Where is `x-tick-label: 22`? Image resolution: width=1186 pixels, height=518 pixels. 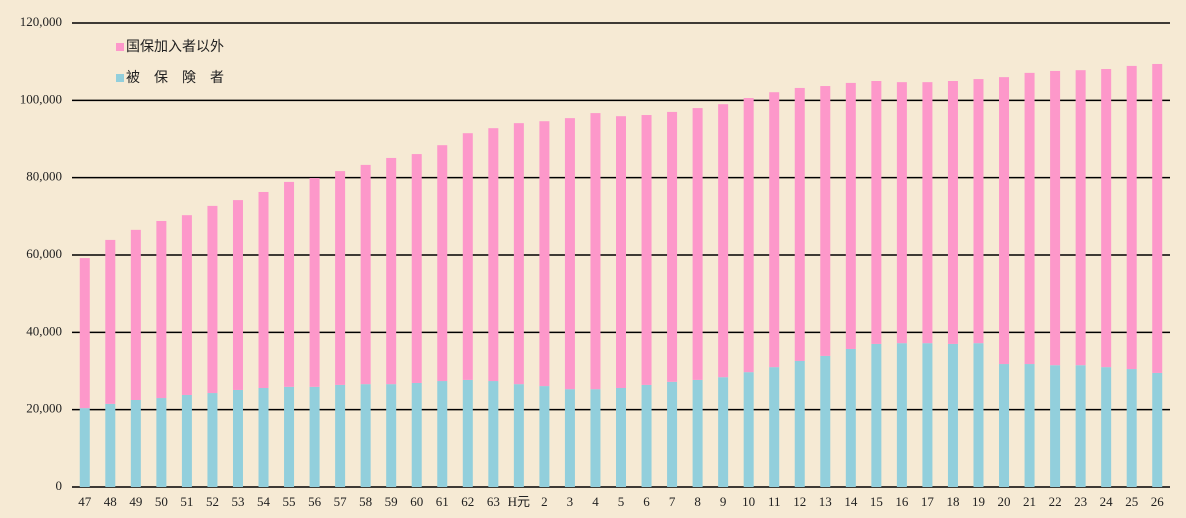
x-tick-label: 22 is located at coordinates (1055, 501).